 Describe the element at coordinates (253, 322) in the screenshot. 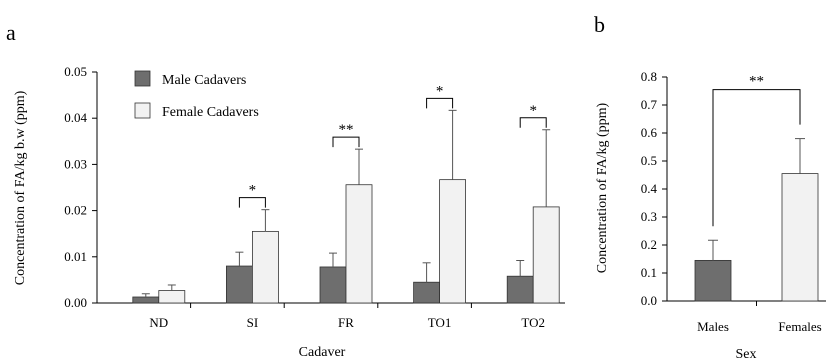

I see `panel-a-x-tick-label: SI` at that location.